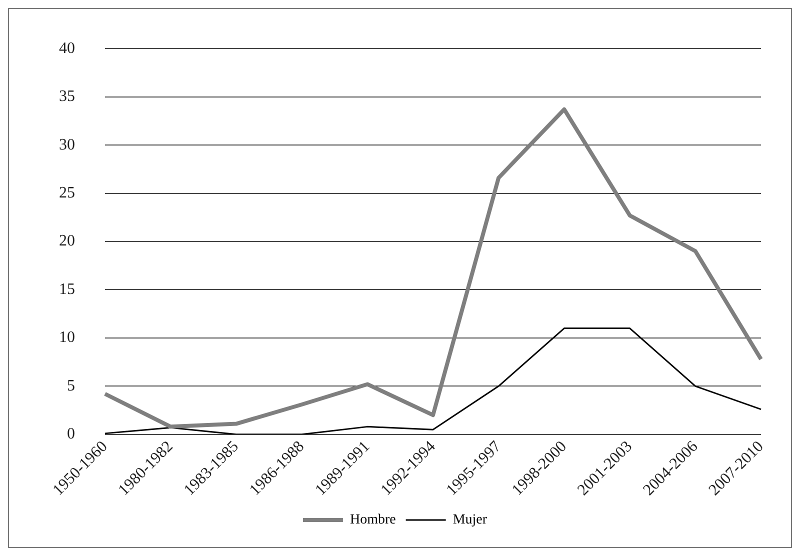  What do you see at coordinates (67, 48) in the screenshot?
I see `y-tick-label: 40` at bounding box center [67, 48].